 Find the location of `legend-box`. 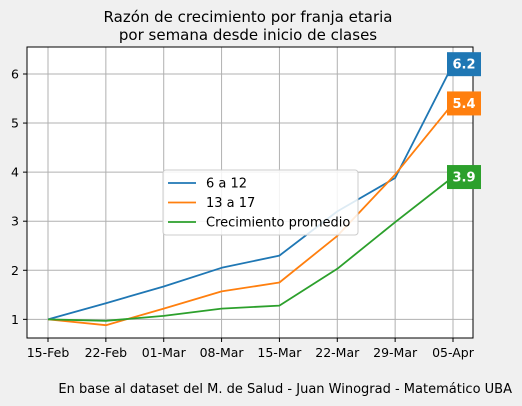

legend-box is located at coordinates (260, 202).